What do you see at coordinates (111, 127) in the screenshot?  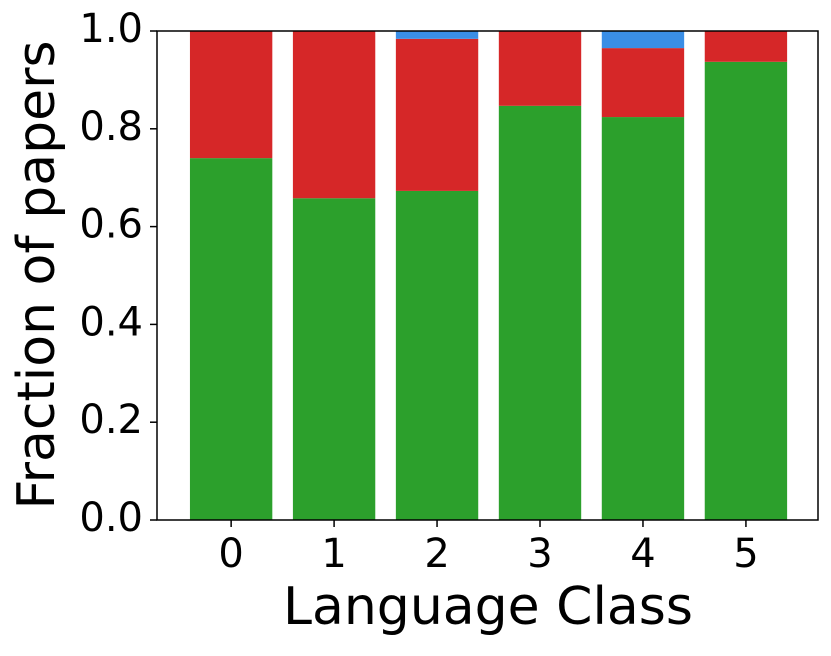 I see `y-tick-label: 0.8` at bounding box center [111, 127].